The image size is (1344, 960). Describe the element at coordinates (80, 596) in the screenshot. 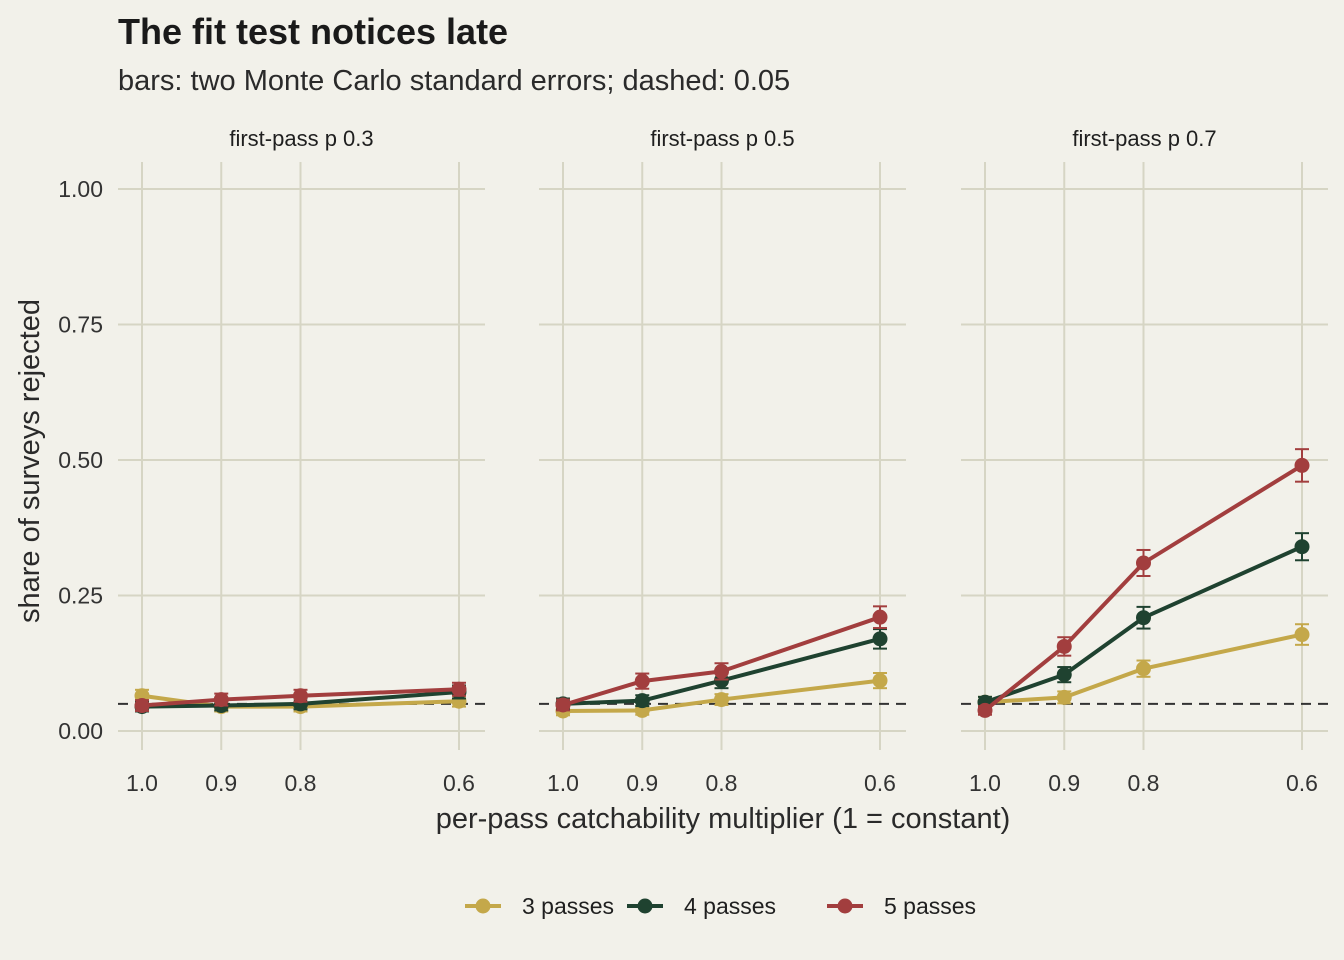

I see `y-tick-label: 0.25` at that location.